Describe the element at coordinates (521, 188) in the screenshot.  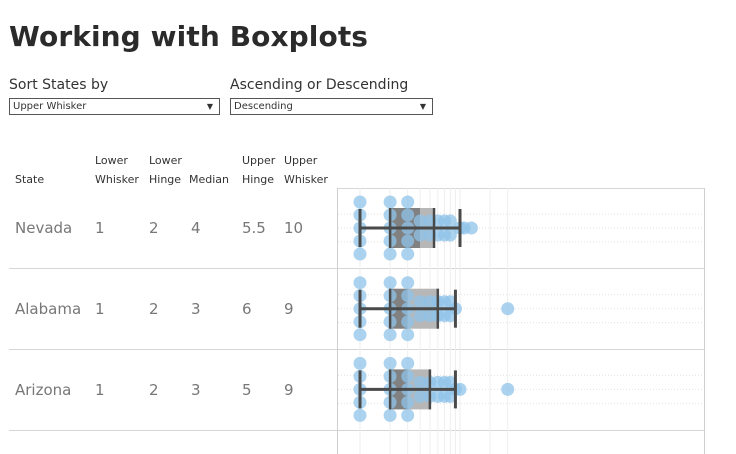
I see `table-top-border` at that location.